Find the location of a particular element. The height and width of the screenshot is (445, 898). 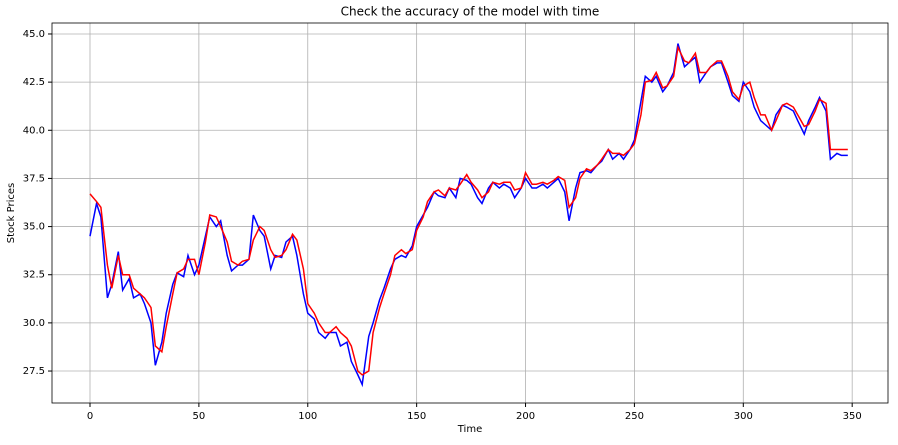

x-tick-label: 250 is located at coordinates (634, 416).